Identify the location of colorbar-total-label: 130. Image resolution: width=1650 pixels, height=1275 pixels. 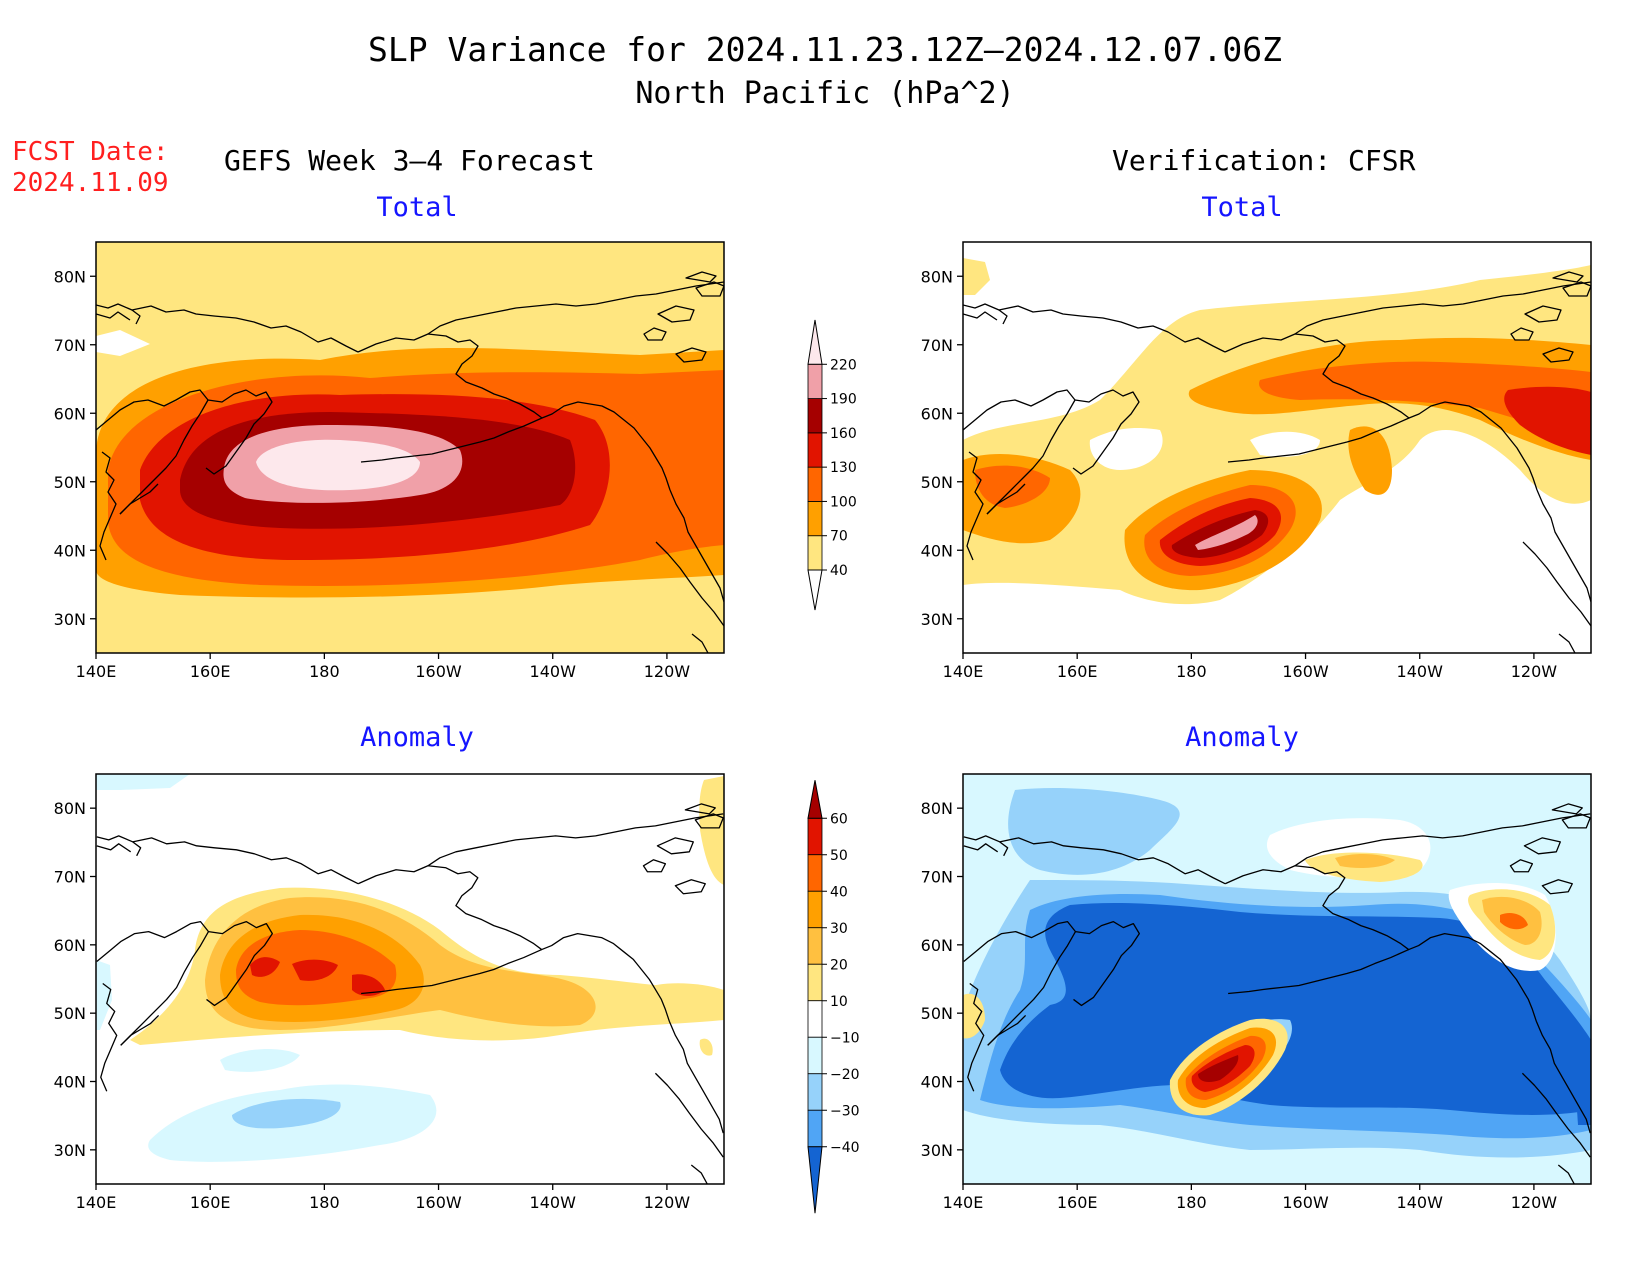
(843, 468).